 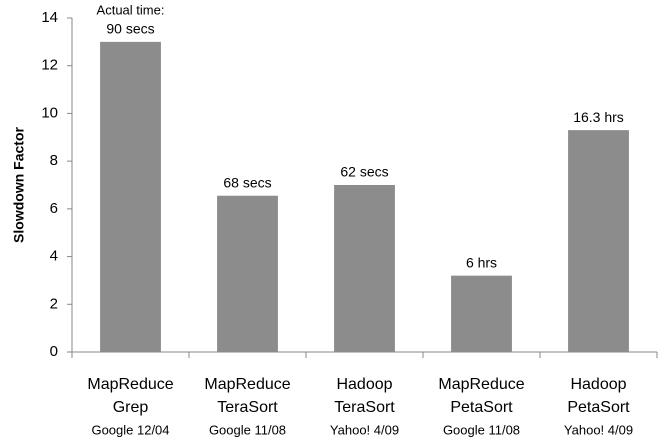 What do you see at coordinates (49, 112) in the screenshot?
I see `y-tick-label: 10` at bounding box center [49, 112].